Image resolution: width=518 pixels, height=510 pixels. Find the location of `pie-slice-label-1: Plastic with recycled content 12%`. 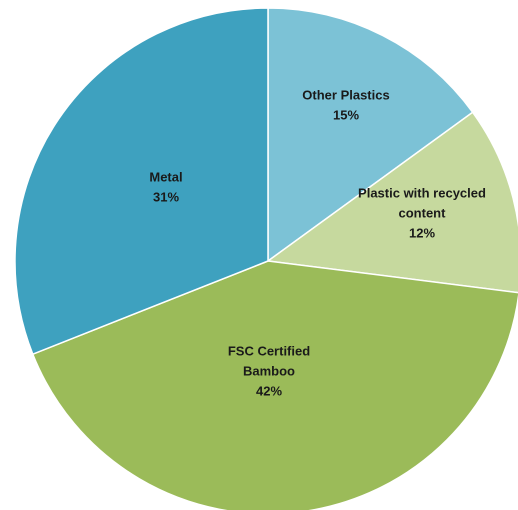

pie-slice-label-1: Plastic with recycled content 12% is located at coordinates (422, 212).